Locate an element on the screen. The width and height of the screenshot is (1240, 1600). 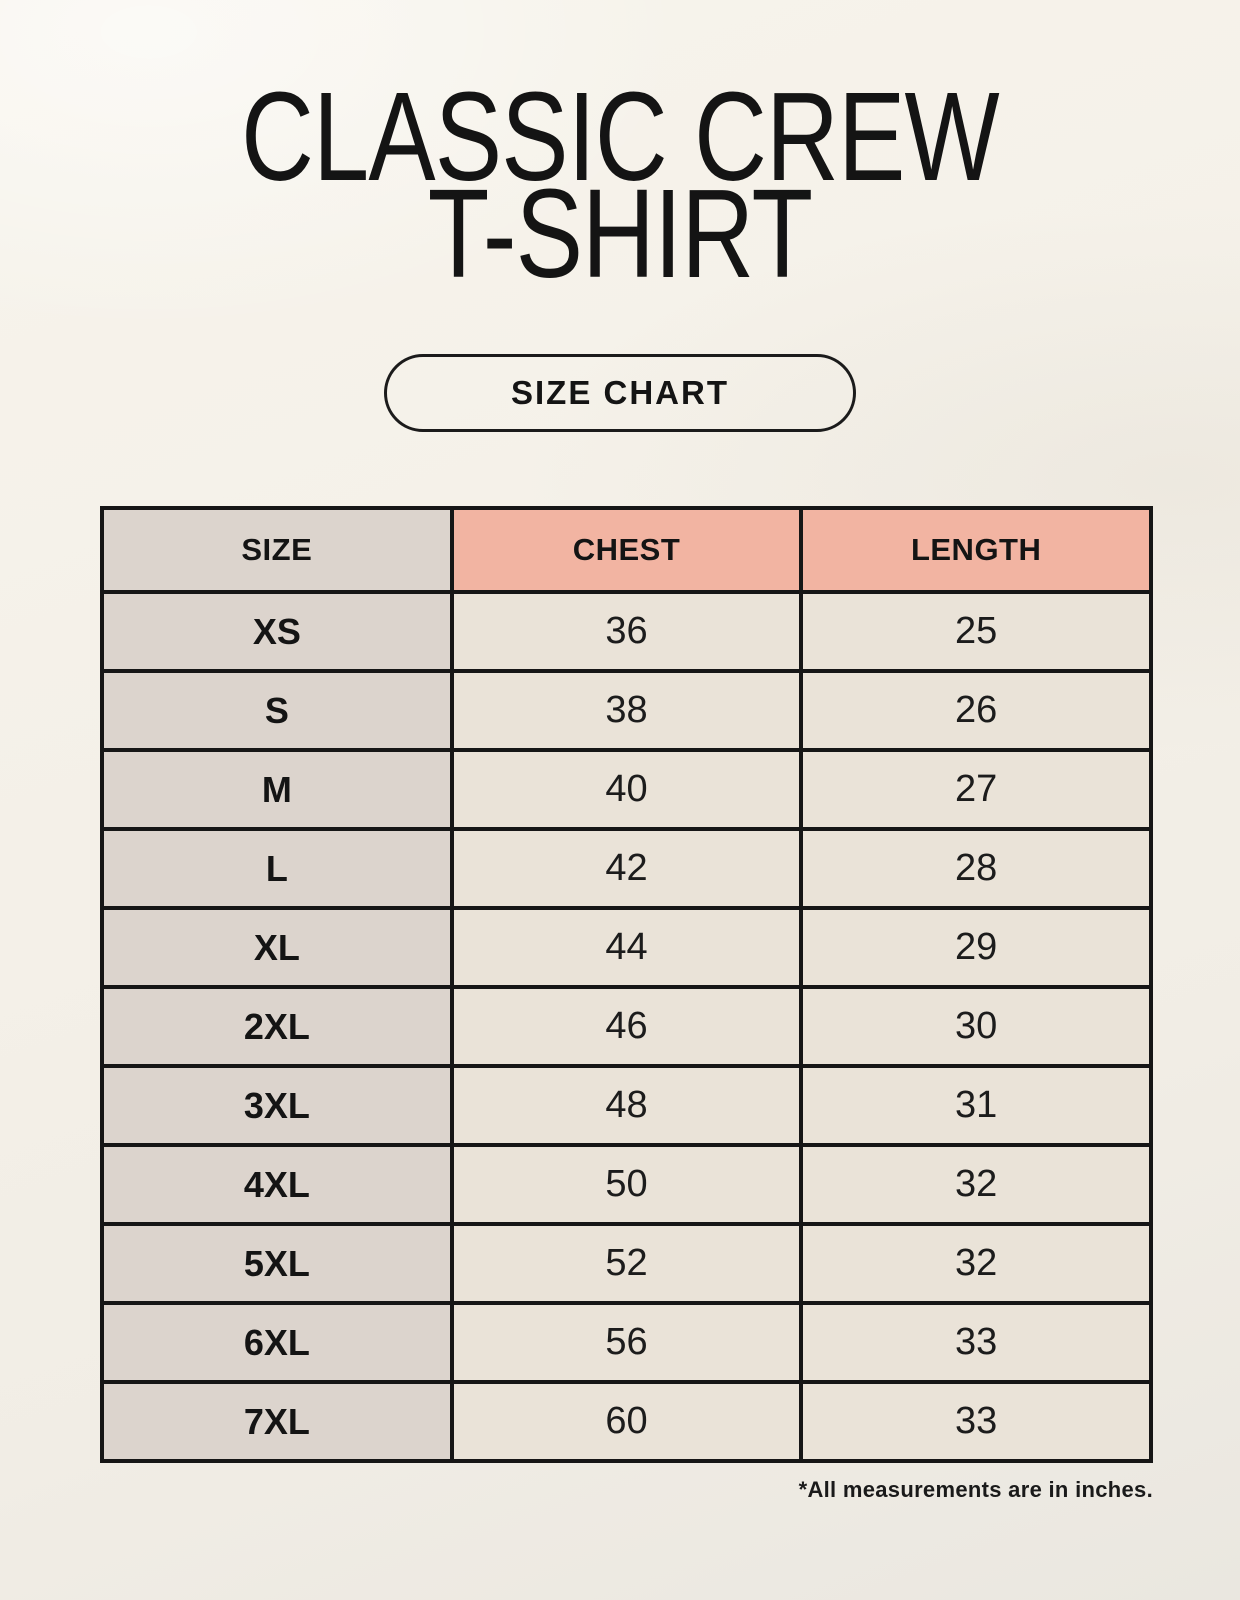
chest-cell: 56 is located at coordinates (626, 1343).